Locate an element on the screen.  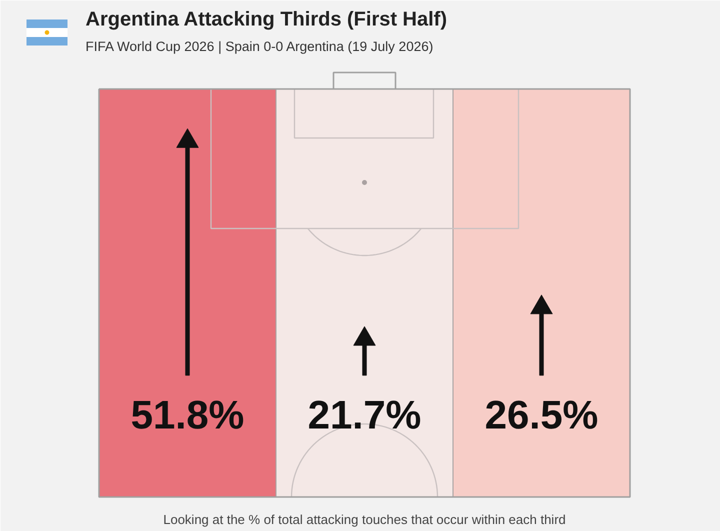
text: Argentina Attacking Thirds (First Half) is located at coordinates (267, 19).